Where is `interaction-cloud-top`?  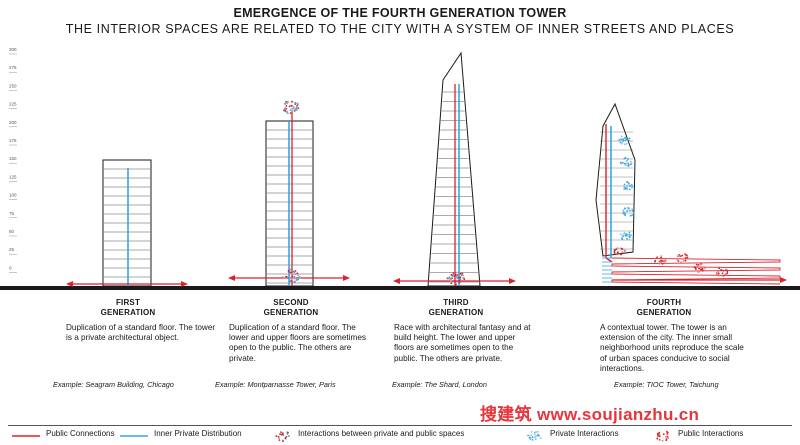 interaction-cloud-top is located at coordinates (291, 107).